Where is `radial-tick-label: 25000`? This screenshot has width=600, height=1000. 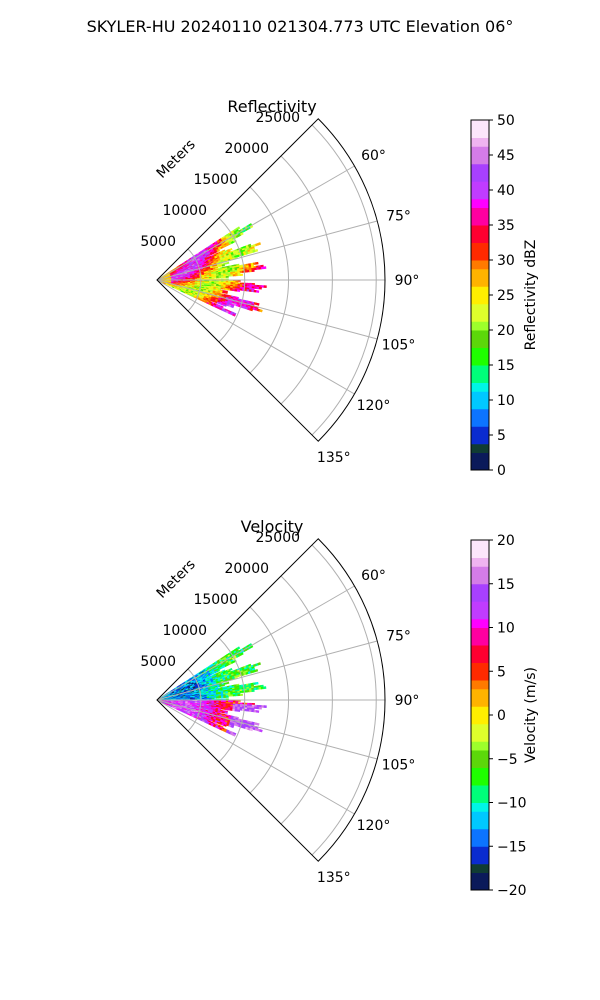
radial-tick-label: 25000 is located at coordinates (277, 118).